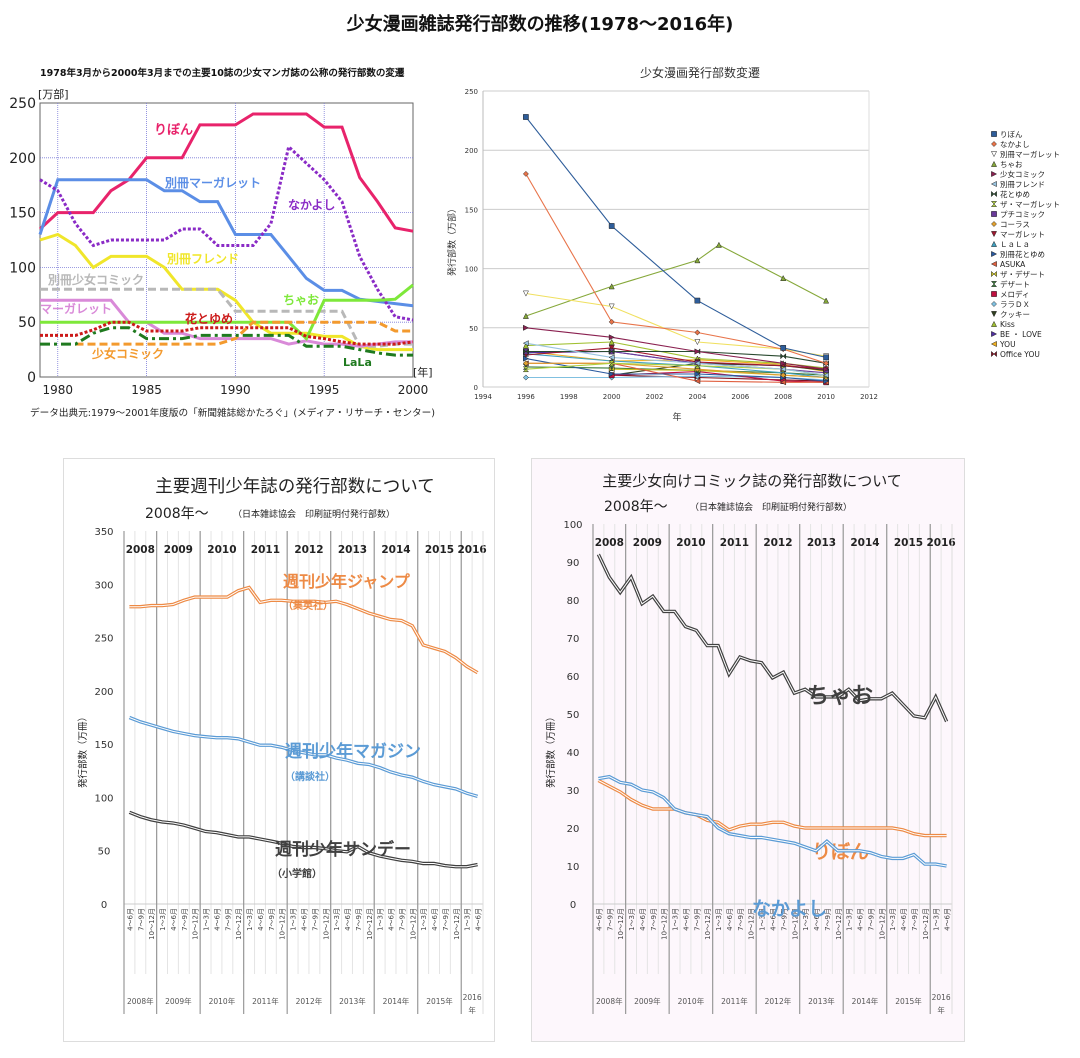 This screenshot has width=1080, height=1058. I want to click on x-tick-label: 1985, so click(146, 390).